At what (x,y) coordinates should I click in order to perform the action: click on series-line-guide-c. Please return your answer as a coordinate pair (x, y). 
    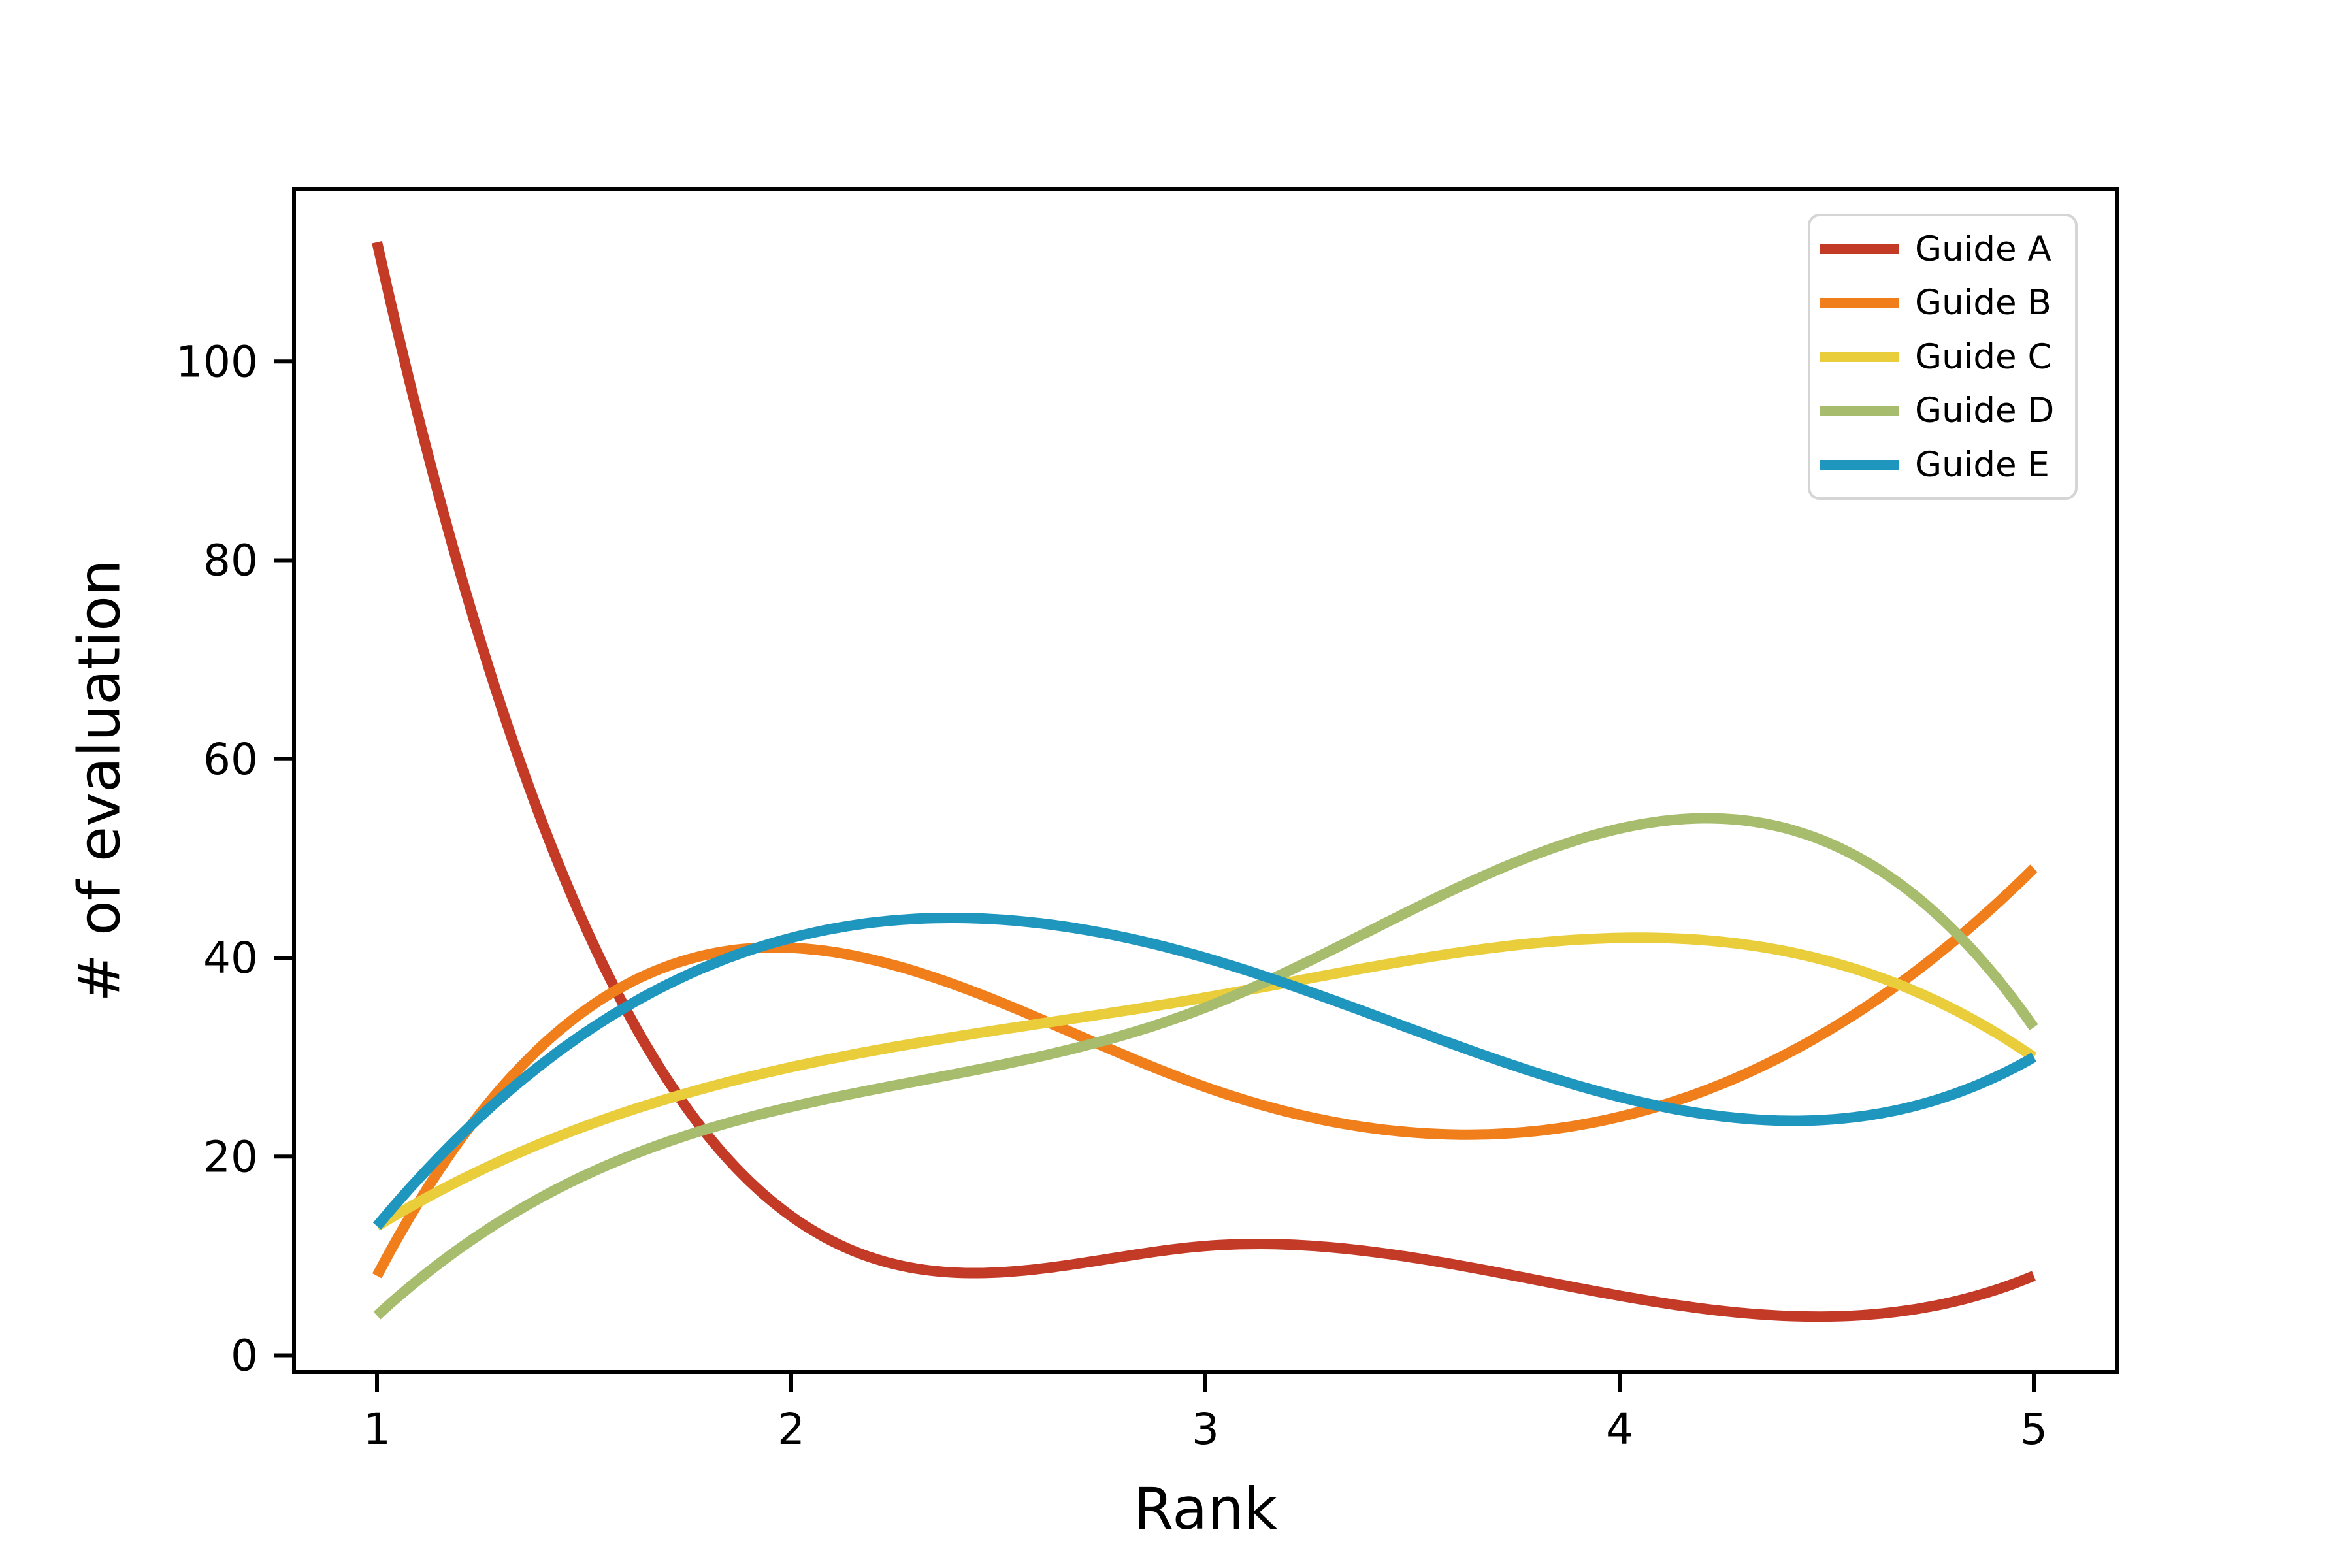
    Looking at the image, I should click on (1205, 1081).